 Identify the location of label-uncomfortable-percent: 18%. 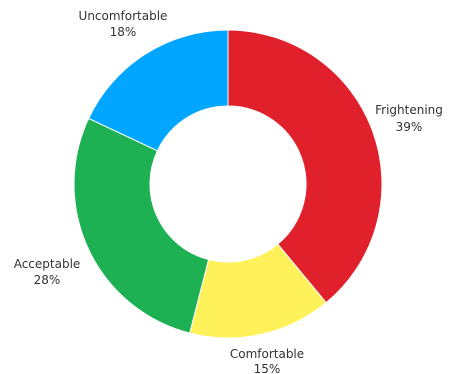
(123, 32).